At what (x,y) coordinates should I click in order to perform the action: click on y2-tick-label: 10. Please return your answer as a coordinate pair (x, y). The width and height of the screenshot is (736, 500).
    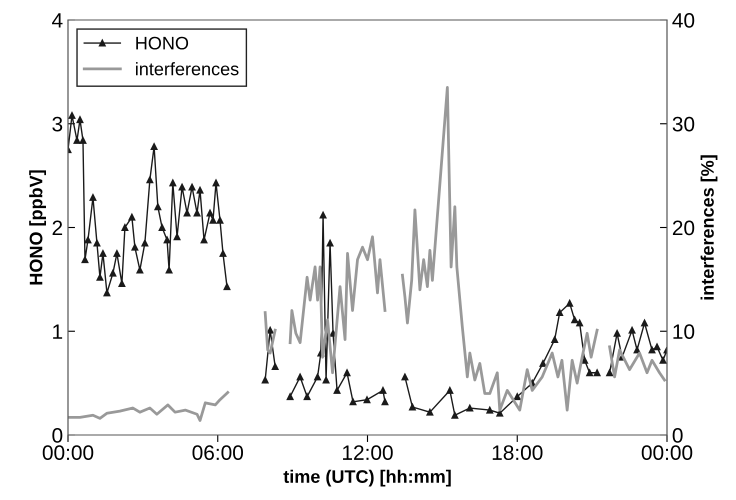
    Looking at the image, I should click on (683, 332).